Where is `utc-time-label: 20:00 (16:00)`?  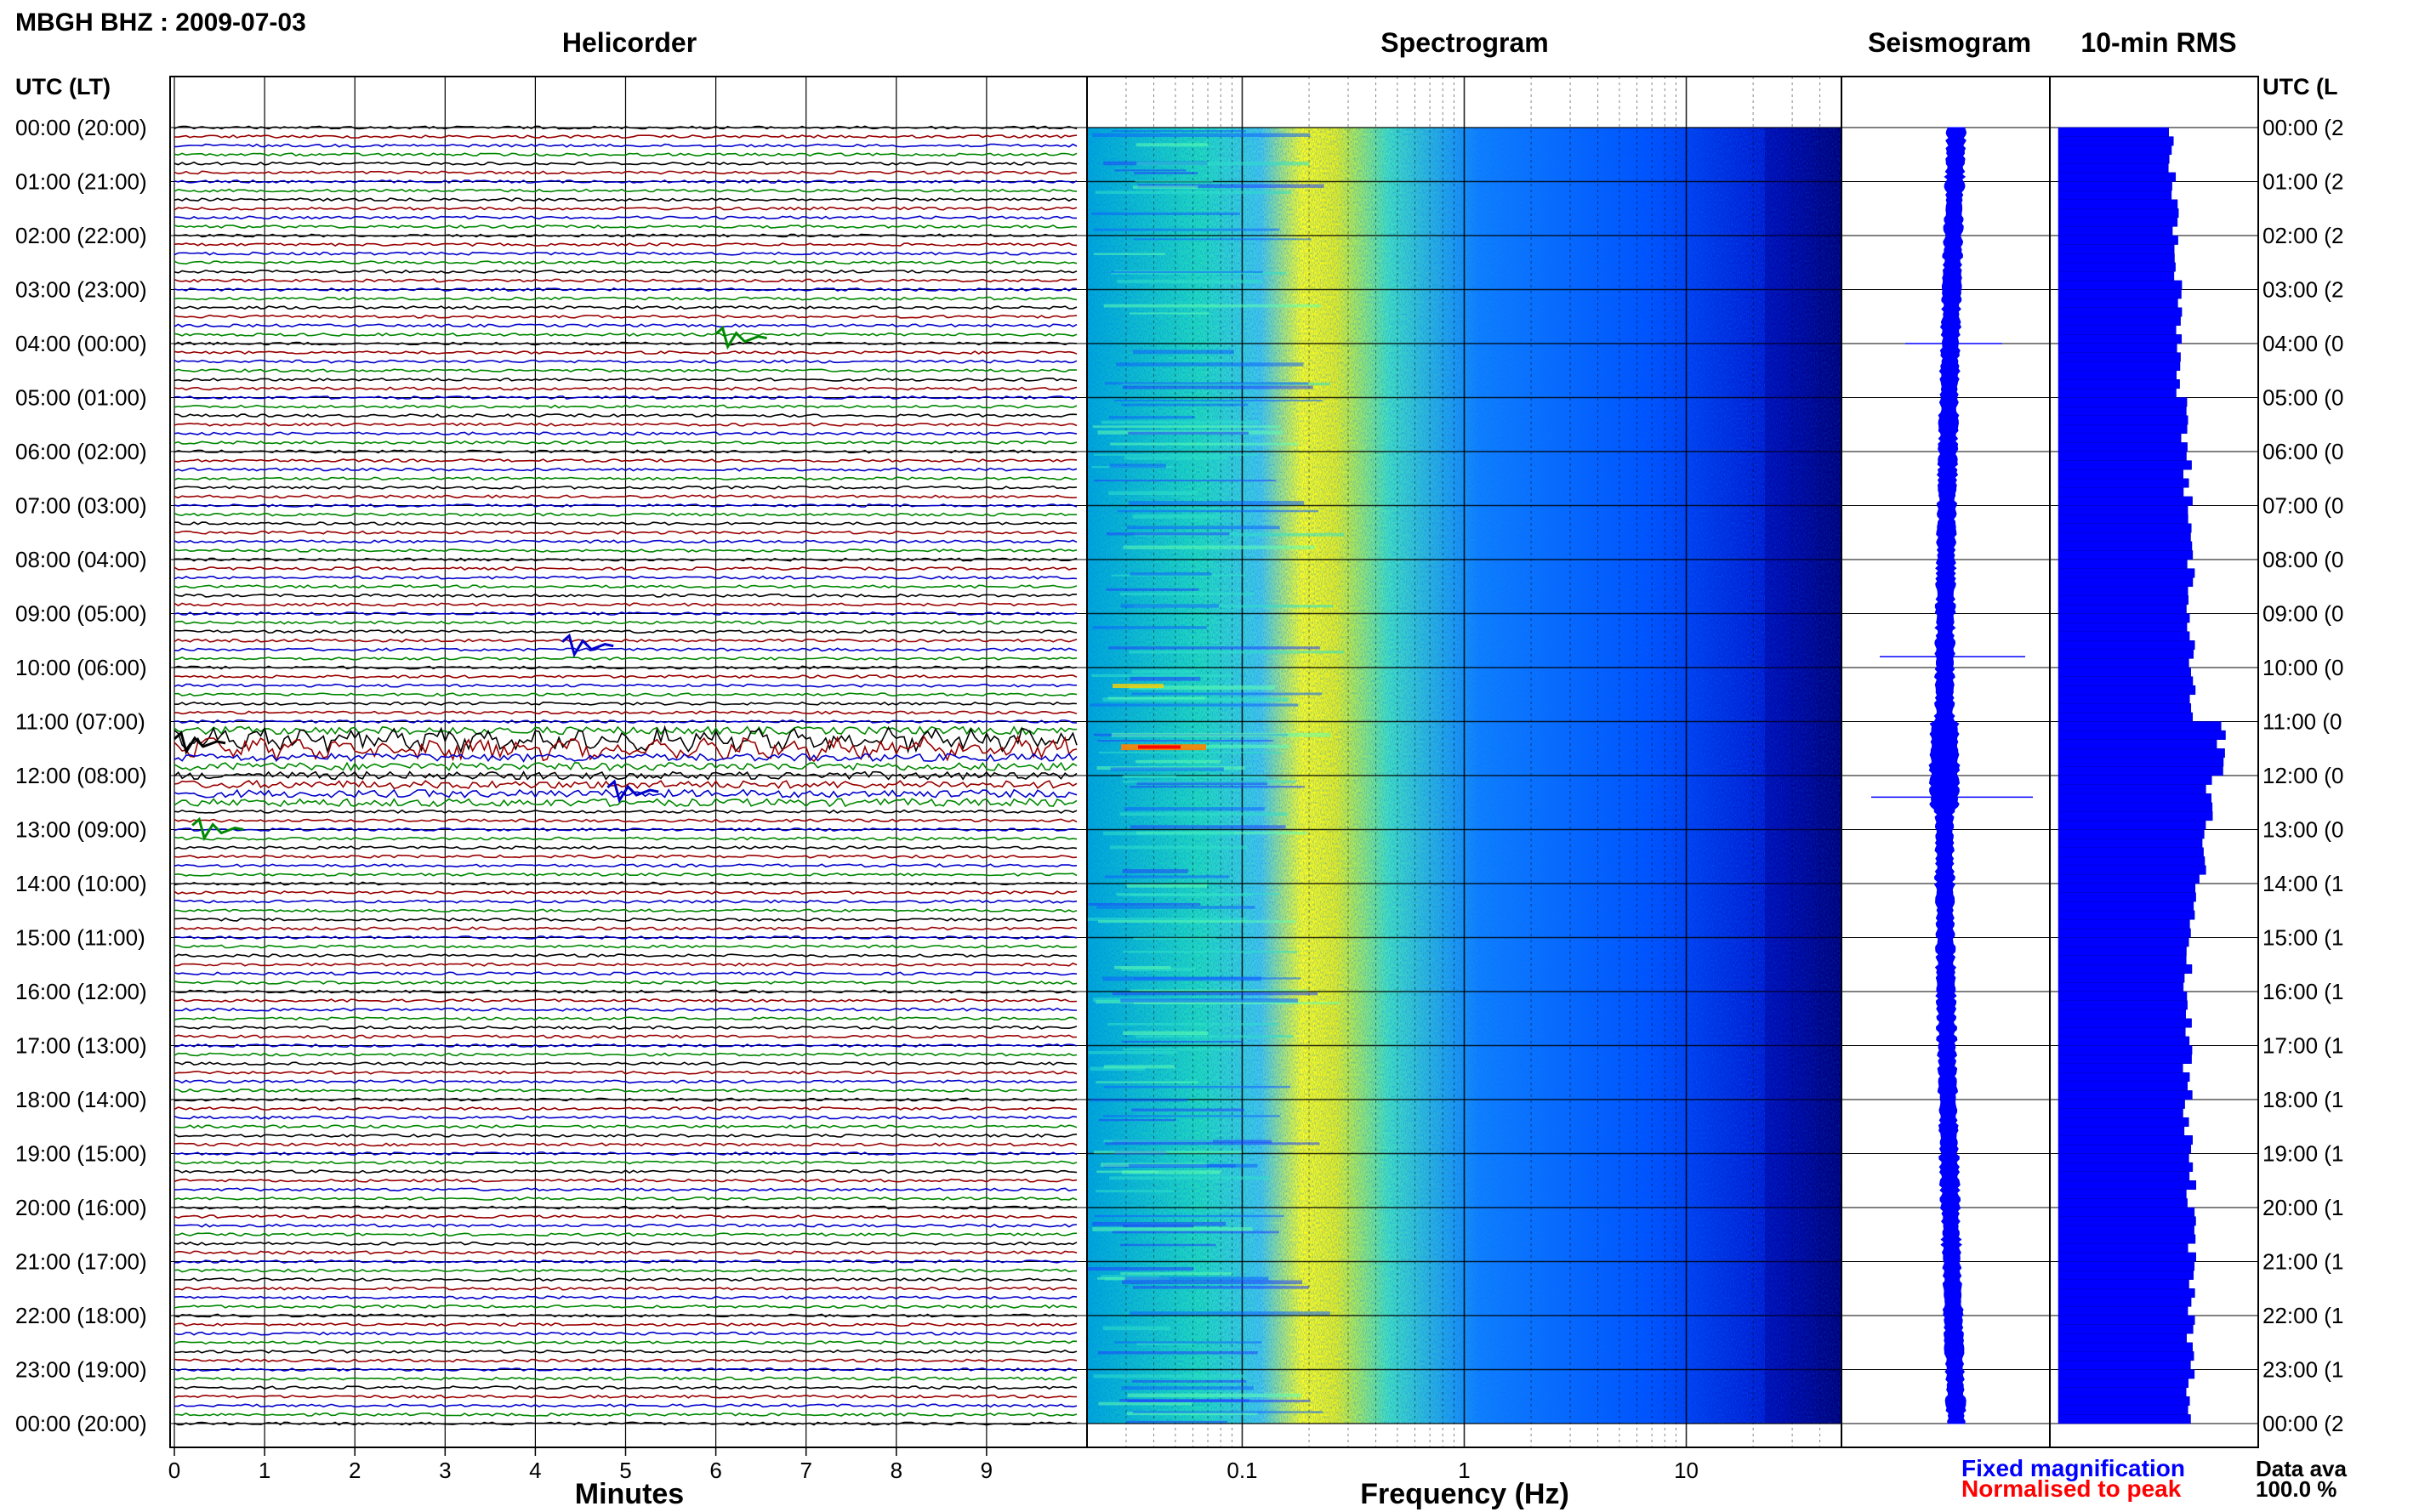 utc-time-label: 20:00 (16:00) is located at coordinates (81, 1207).